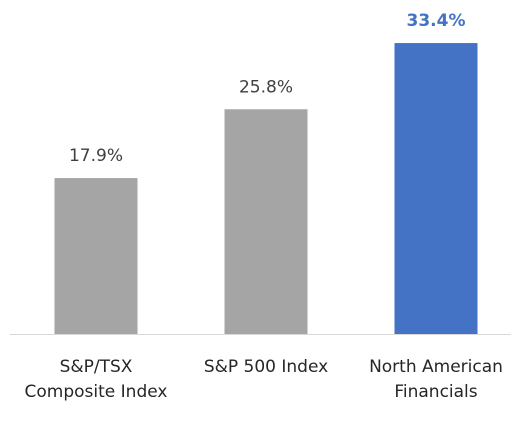 This screenshot has height=442, width=521. What do you see at coordinates (266, 87) in the screenshot?
I see `value-label: 25.8%` at bounding box center [266, 87].